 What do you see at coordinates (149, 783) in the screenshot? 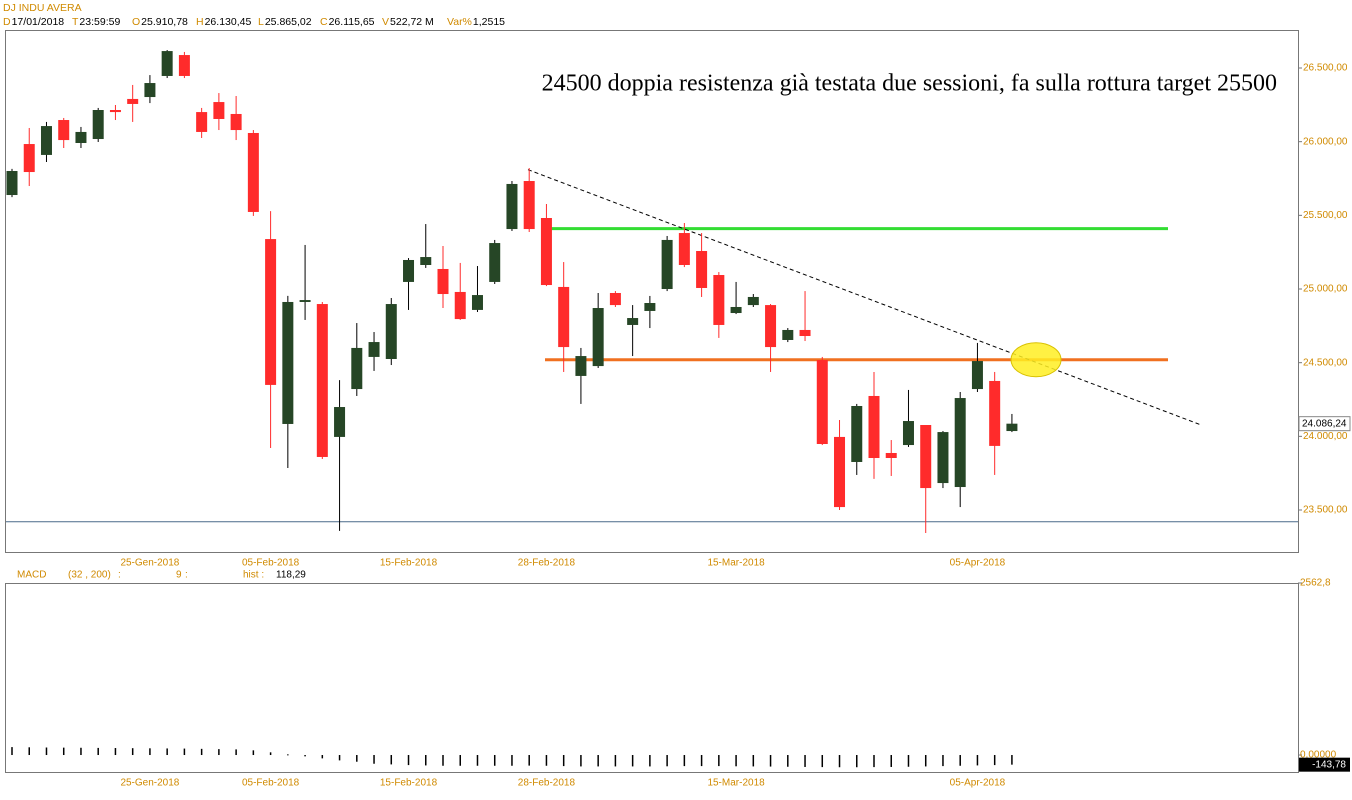
I see `x-tick-label: 25-Gen-2018` at bounding box center [149, 783].